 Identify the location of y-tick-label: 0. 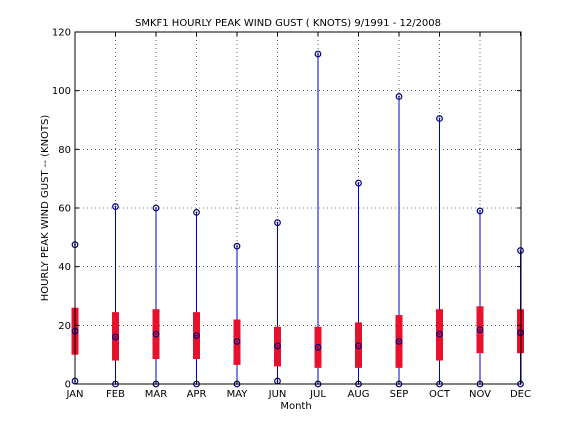
(68, 385).